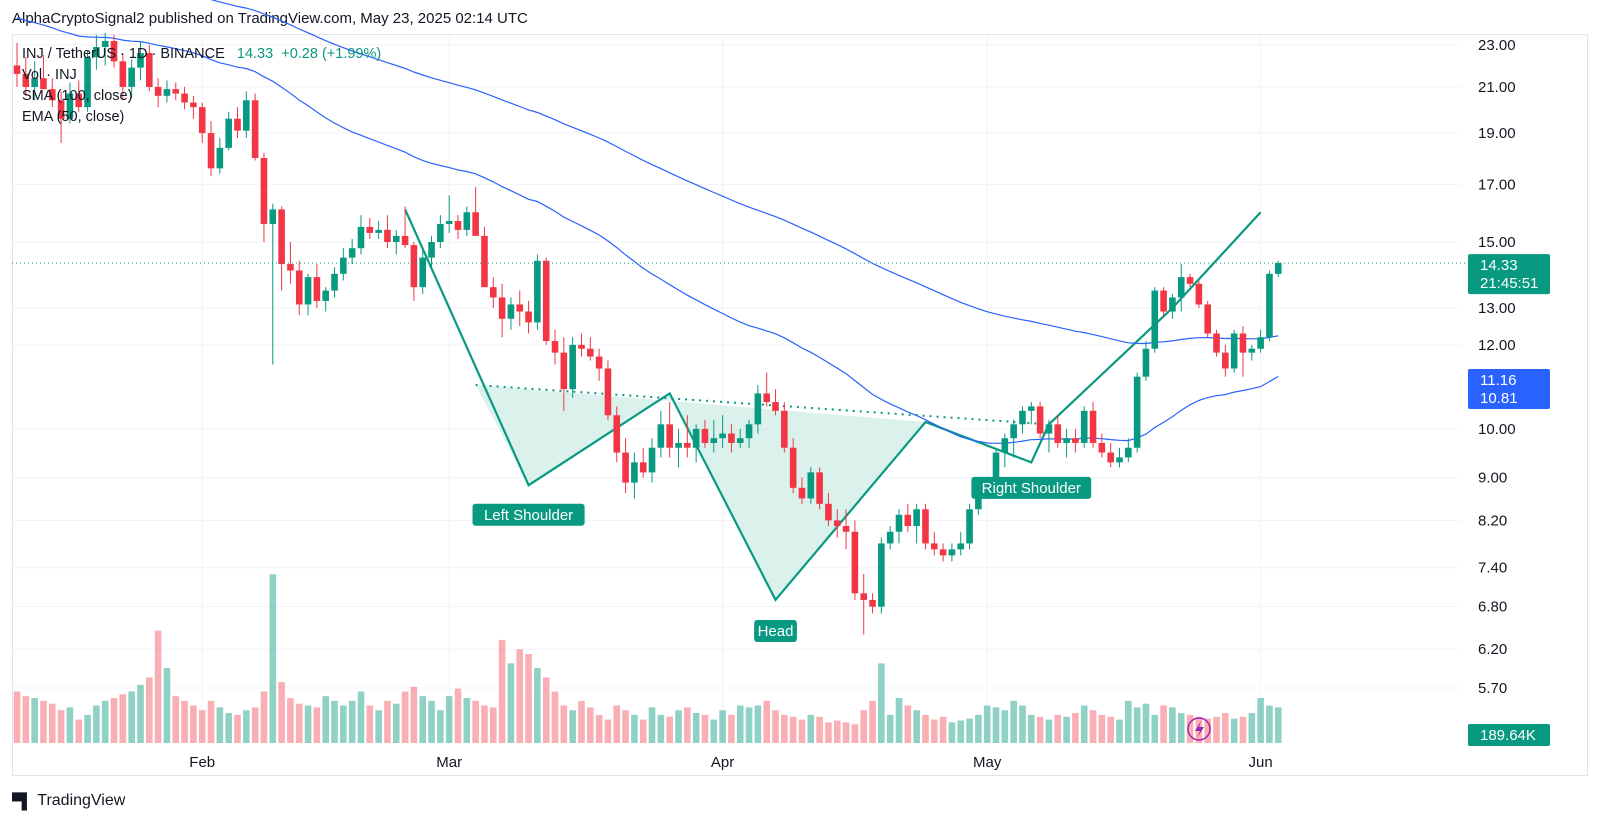 Image resolution: width=1600 pixels, height=837 pixels. Describe the element at coordinates (255, 54) in the screenshot. I see `legend-last: 14.33` at that location.